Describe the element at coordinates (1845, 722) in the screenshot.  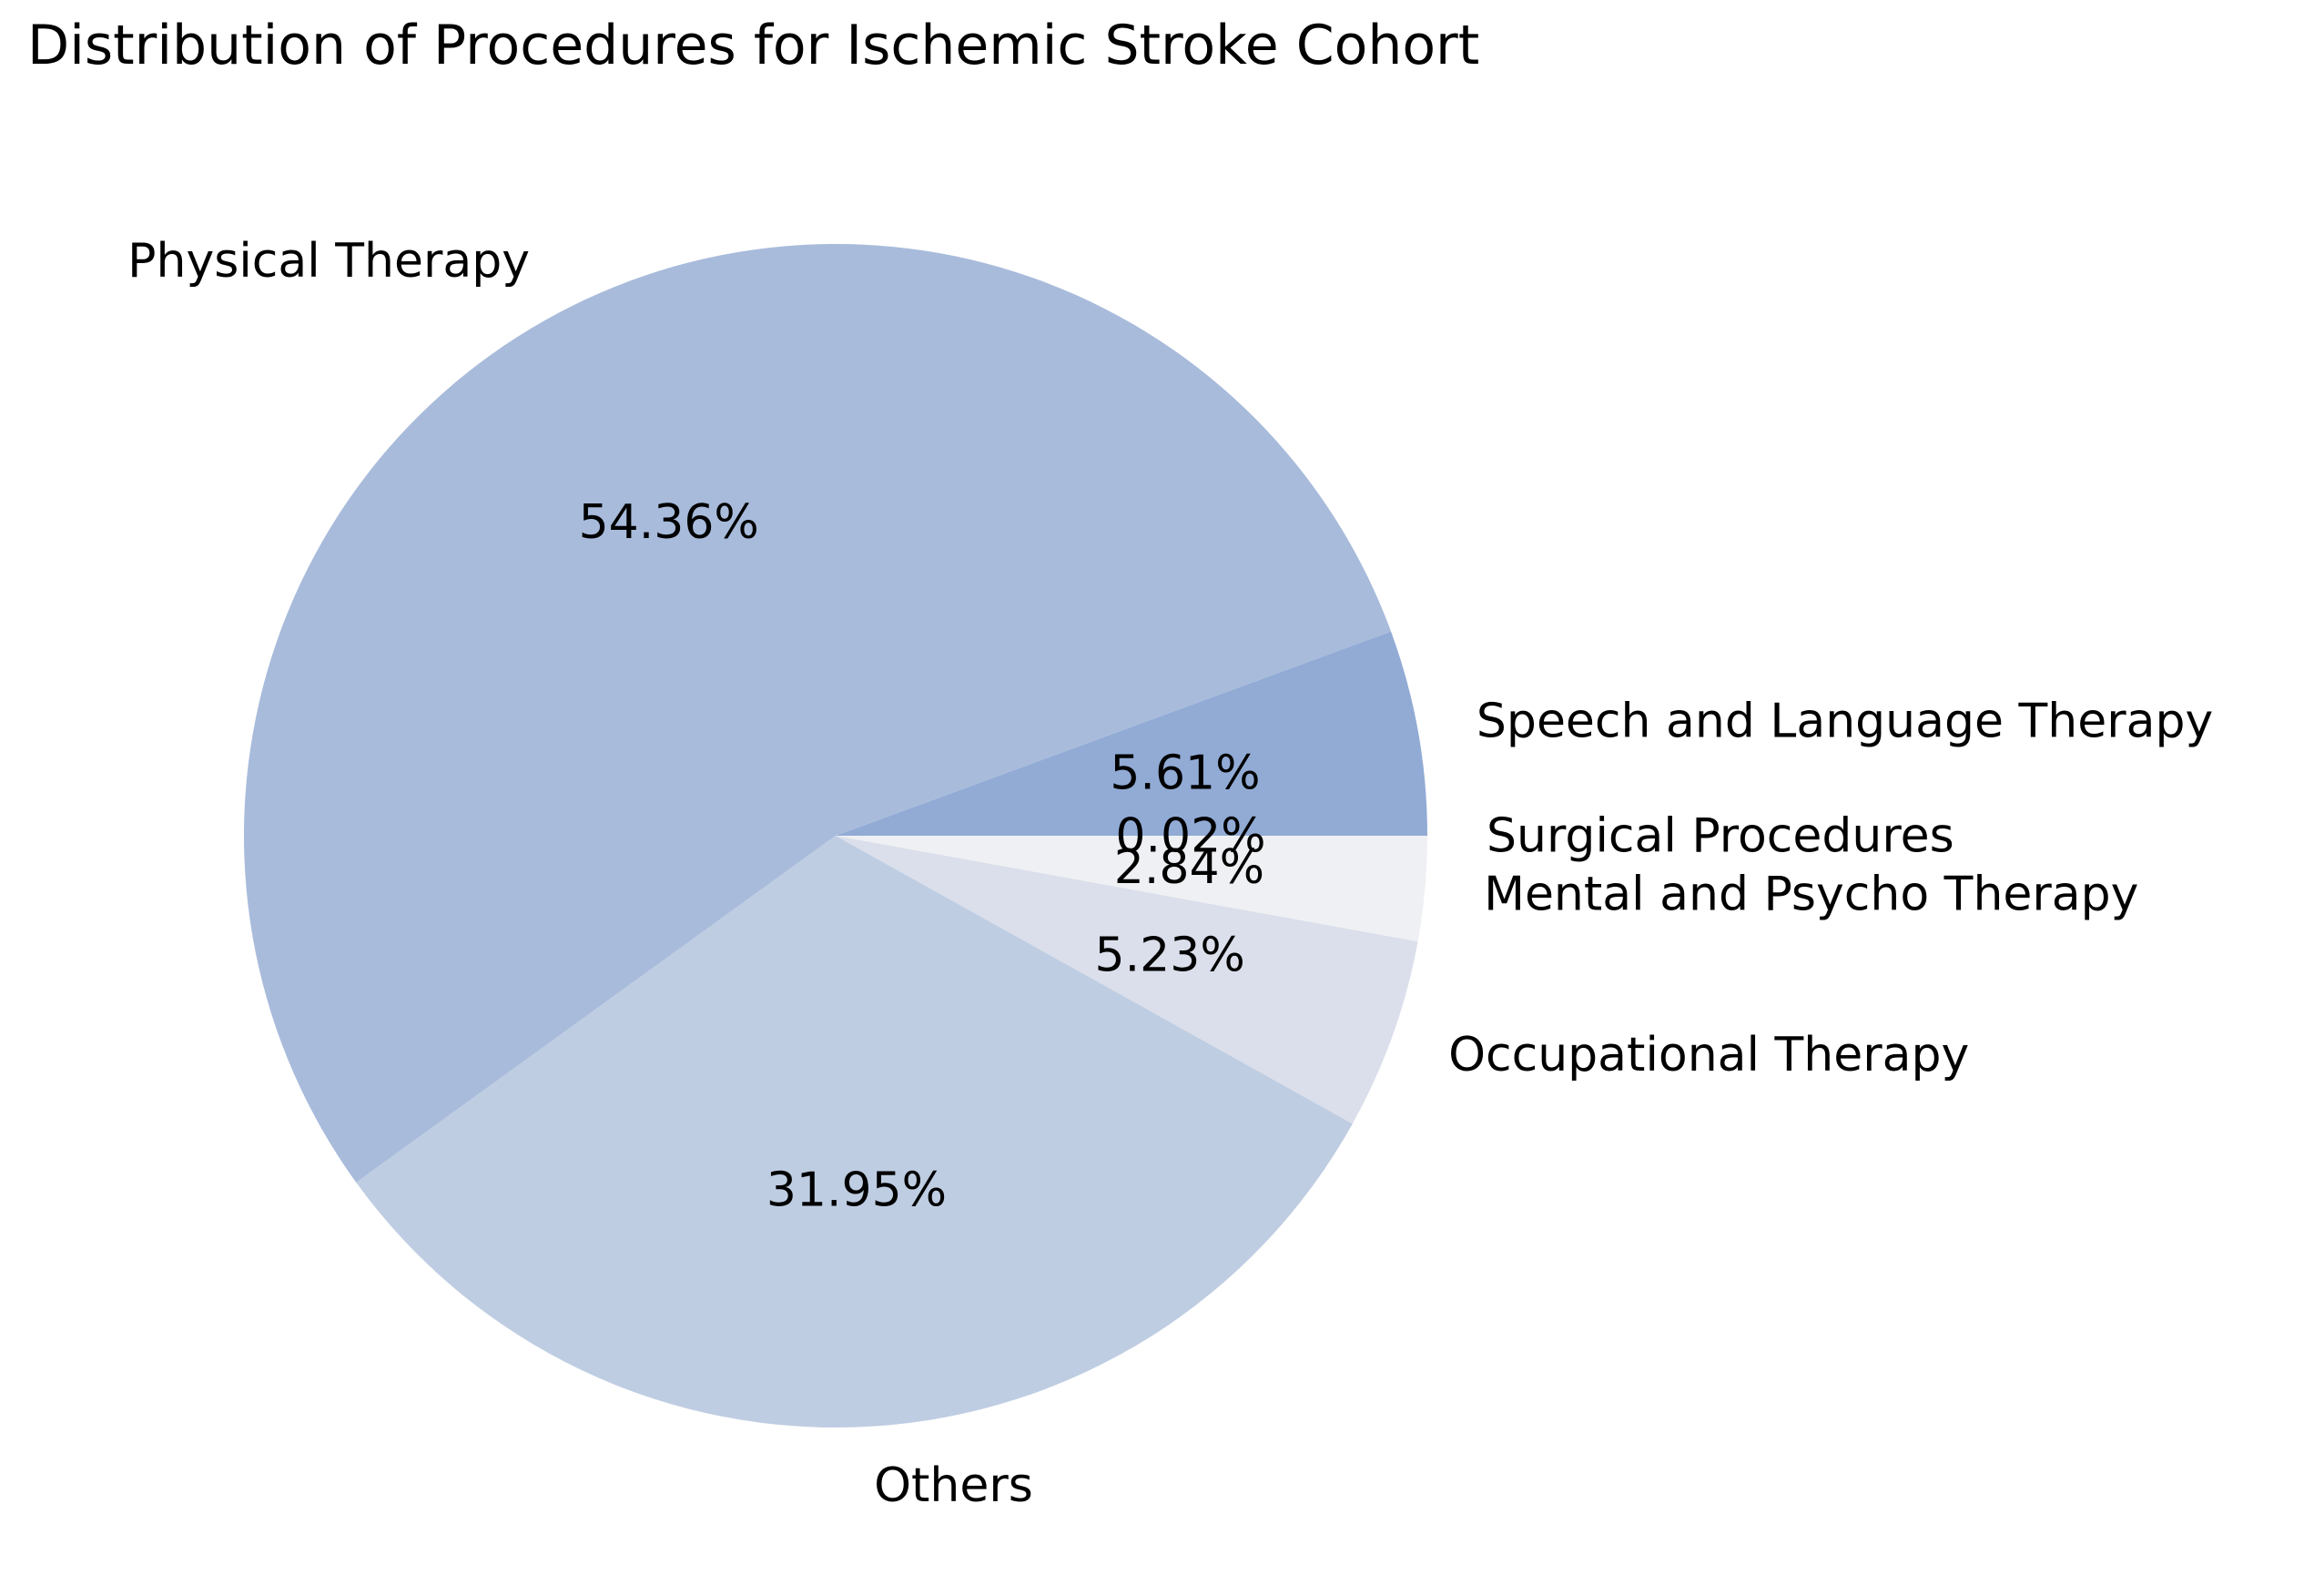
I see `slice-label-speech-and-language-therapy: Speech and Language Therapy` at that location.